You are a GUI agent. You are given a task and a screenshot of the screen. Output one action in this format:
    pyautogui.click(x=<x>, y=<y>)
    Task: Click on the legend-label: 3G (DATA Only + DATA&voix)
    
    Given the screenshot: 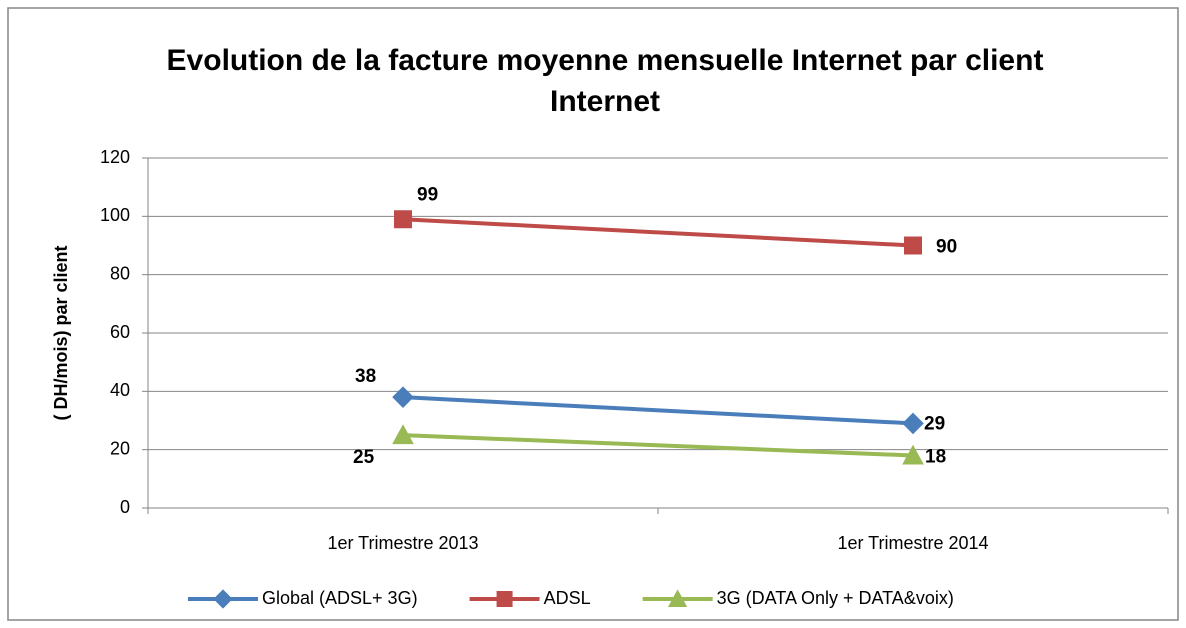 What is the action you would take?
    pyautogui.click(x=835, y=598)
    